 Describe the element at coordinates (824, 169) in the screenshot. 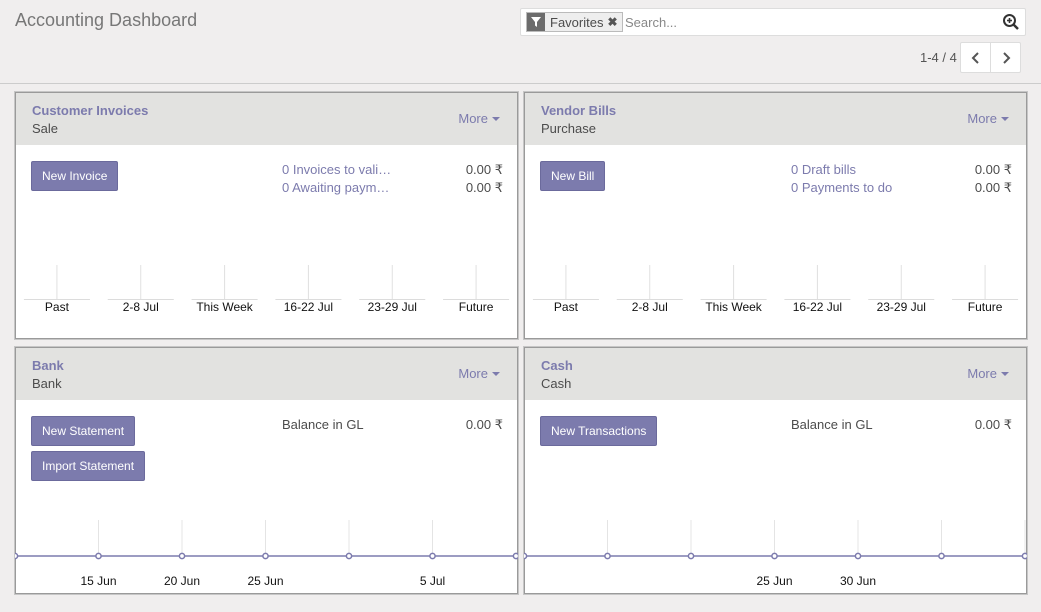

I see `stat-label: 0 Draft bills` at that location.